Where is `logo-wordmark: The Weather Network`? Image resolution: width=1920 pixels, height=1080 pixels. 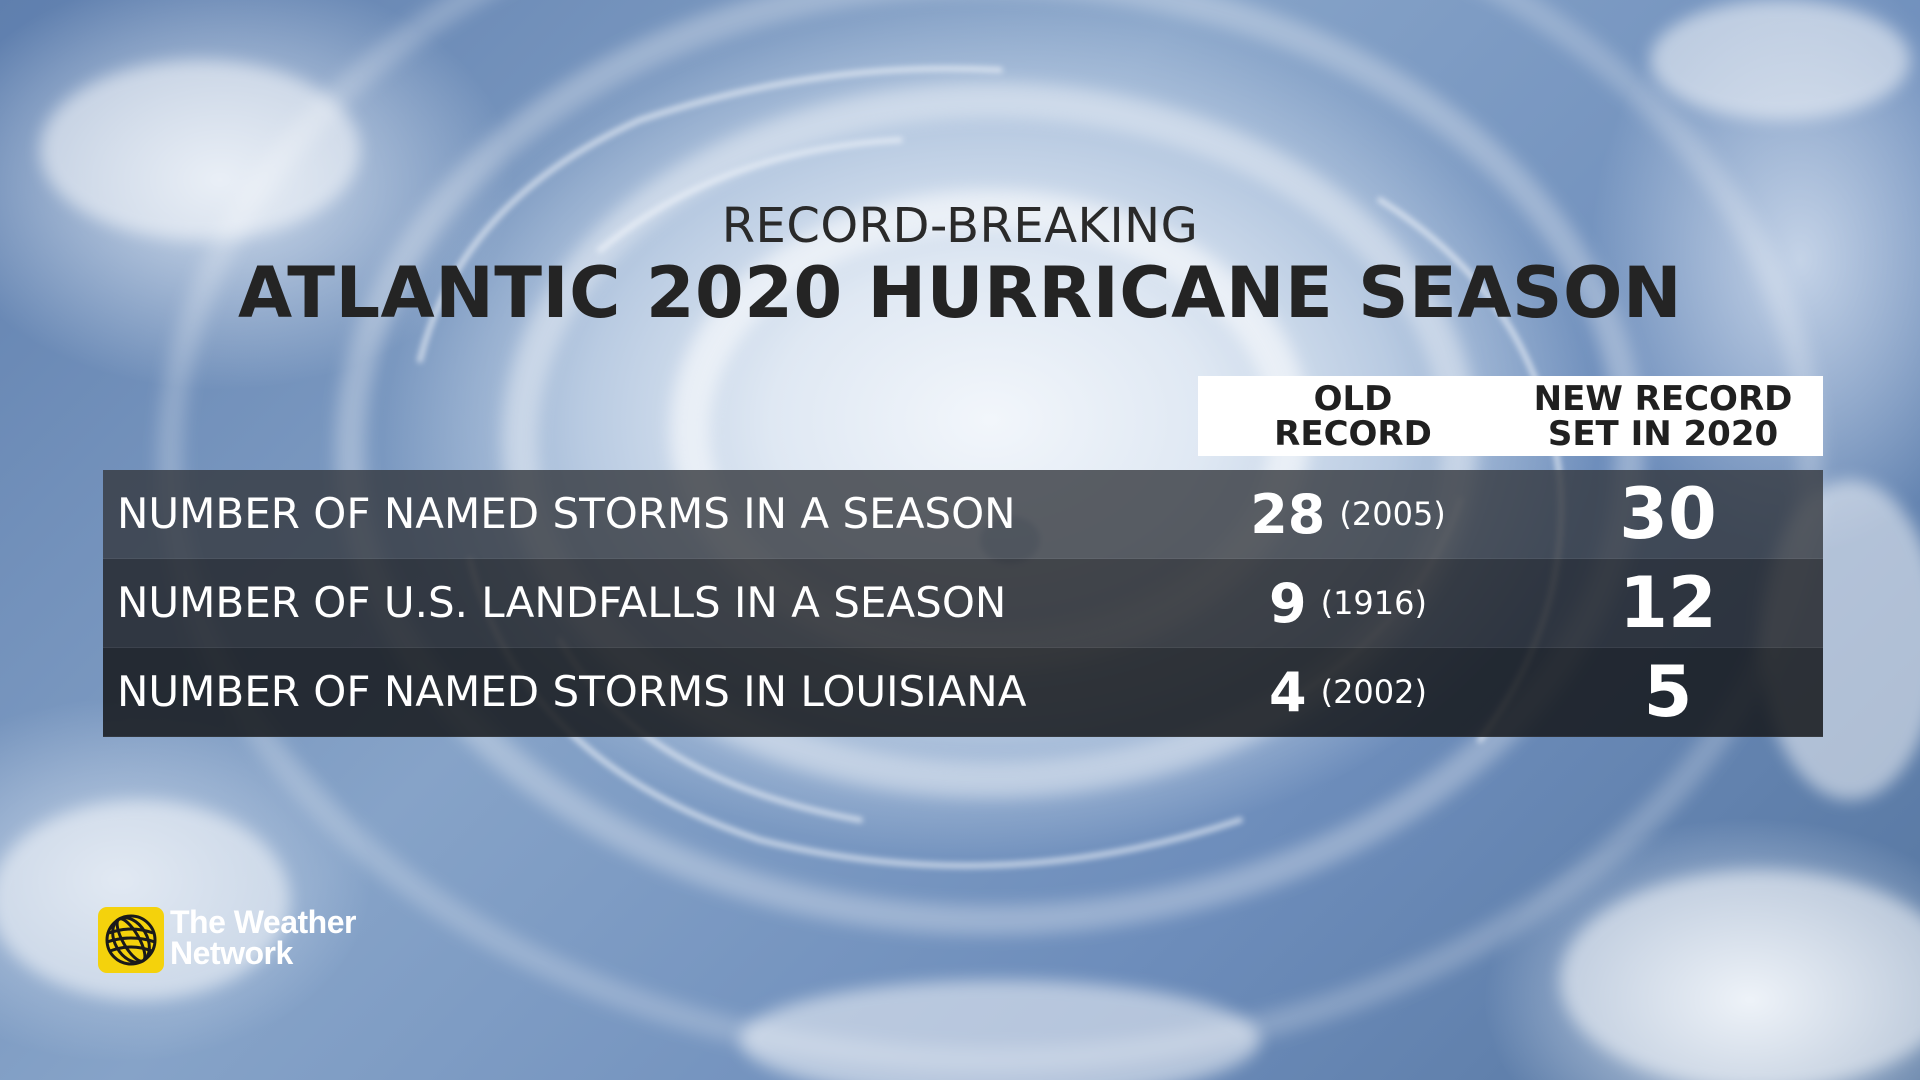
logo-wordmark: The Weather Network is located at coordinates (263, 937).